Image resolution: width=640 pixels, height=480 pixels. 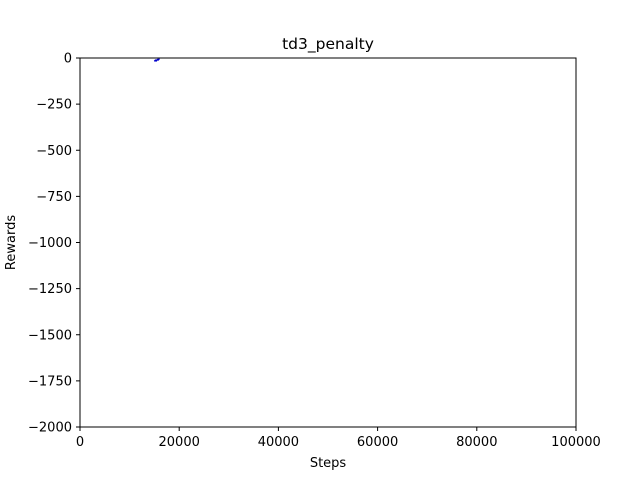 I want to click on series-layer, so click(x=156, y=60).